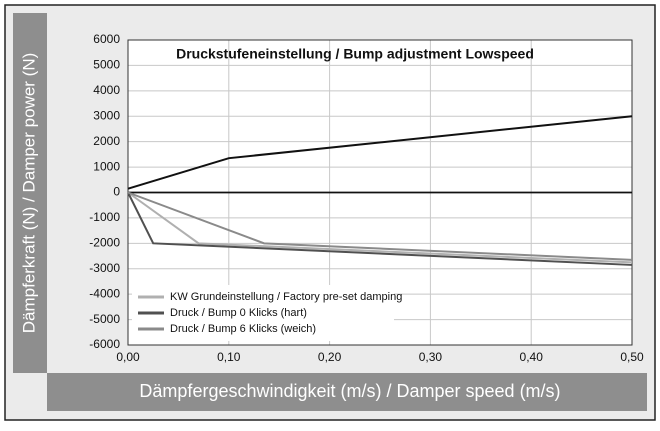 The image size is (660, 431). Describe the element at coordinates (106, 39) in the screenshot. I see `y-tick-label: 6000` at that location.